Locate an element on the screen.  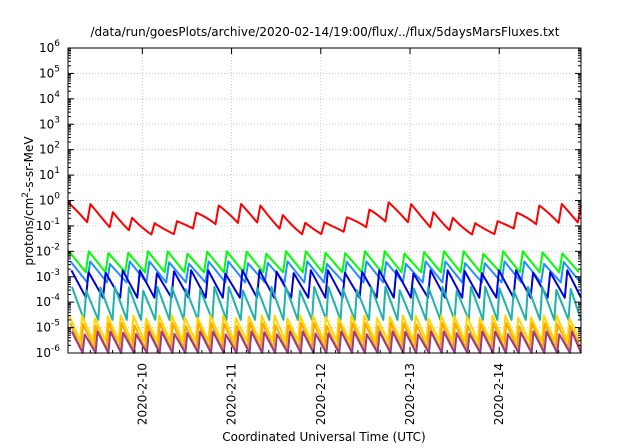
y-tick-label: 10⁻³ is located at coordinates (48, 276).